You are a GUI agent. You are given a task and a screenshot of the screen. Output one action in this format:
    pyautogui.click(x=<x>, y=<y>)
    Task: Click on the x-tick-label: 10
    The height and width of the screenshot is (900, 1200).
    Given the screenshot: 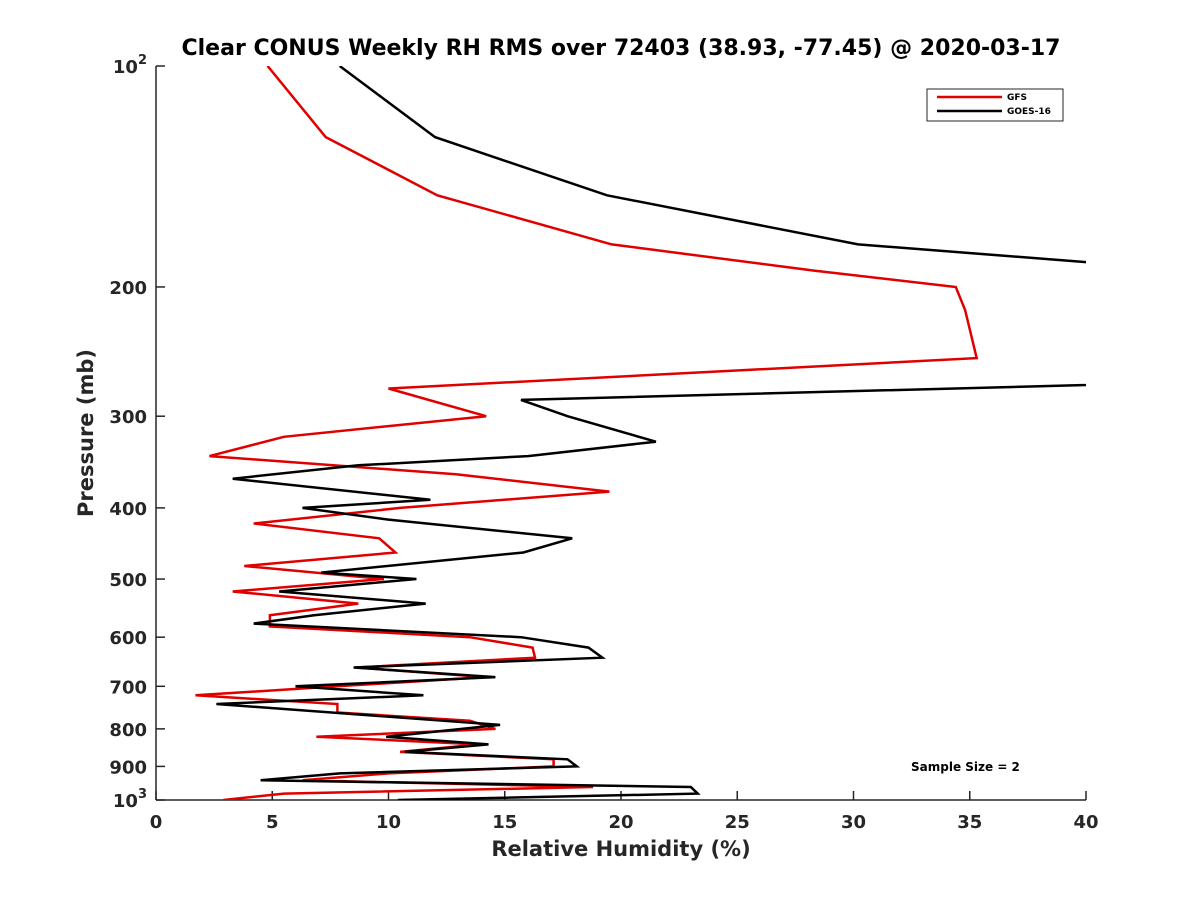 What is the action you would take?
    pyautogui.click(x=388, y=822)
    